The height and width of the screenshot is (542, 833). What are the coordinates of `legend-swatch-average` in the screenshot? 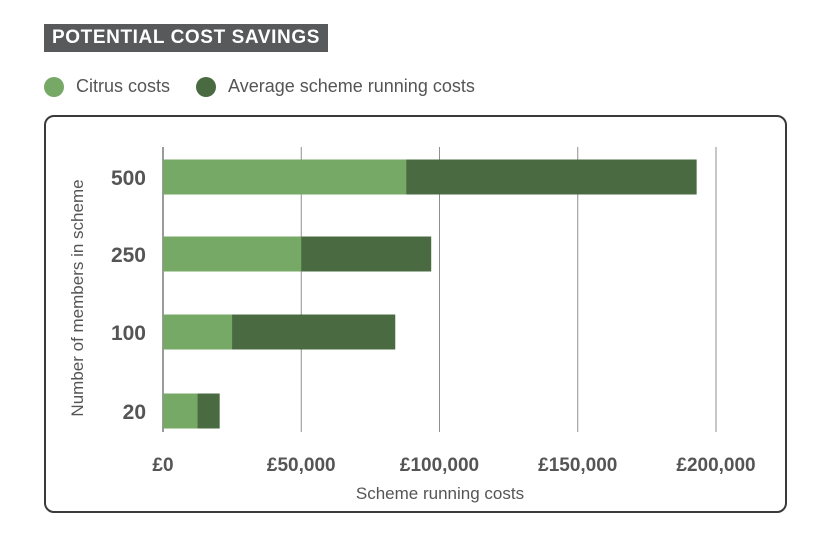 It's located at (206, 86).